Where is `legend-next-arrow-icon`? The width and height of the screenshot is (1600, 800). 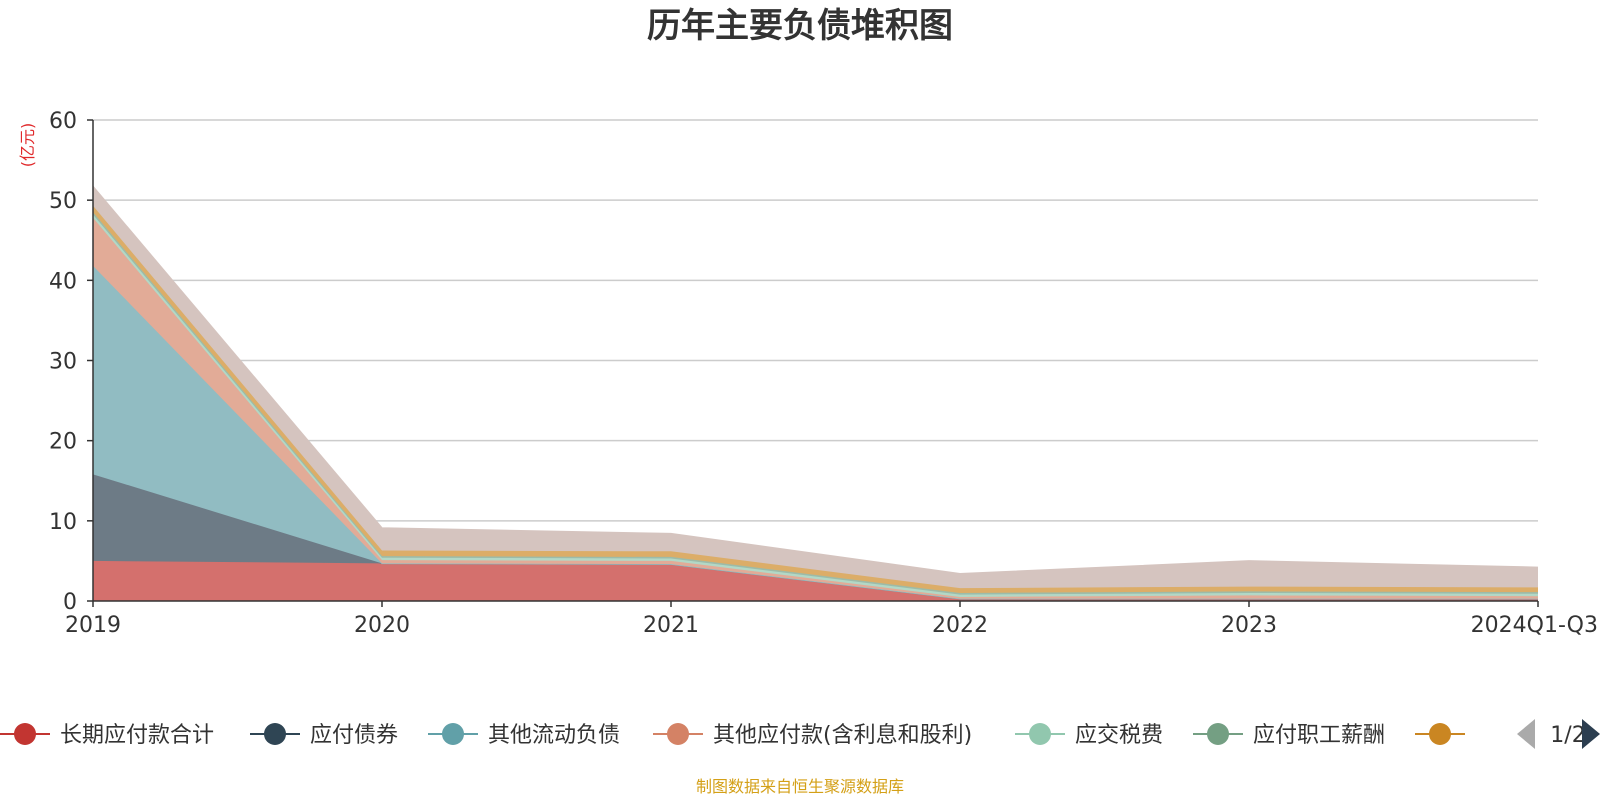
legend-next-arrow-icon is located at coordinates (1591, 734).